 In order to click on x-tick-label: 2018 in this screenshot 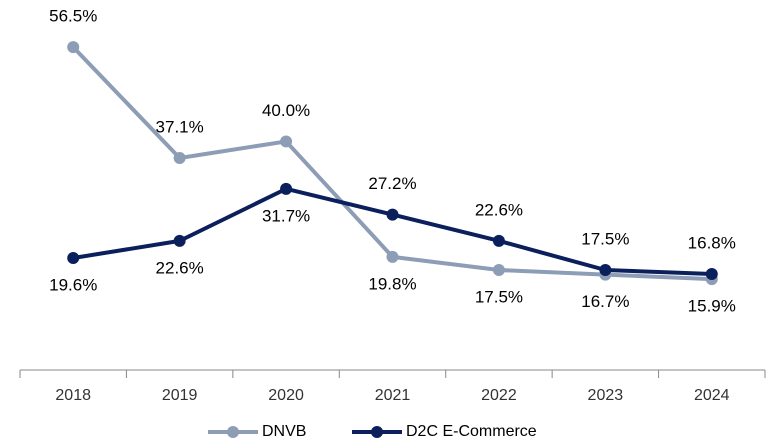, I will do `click(73, 395)`.